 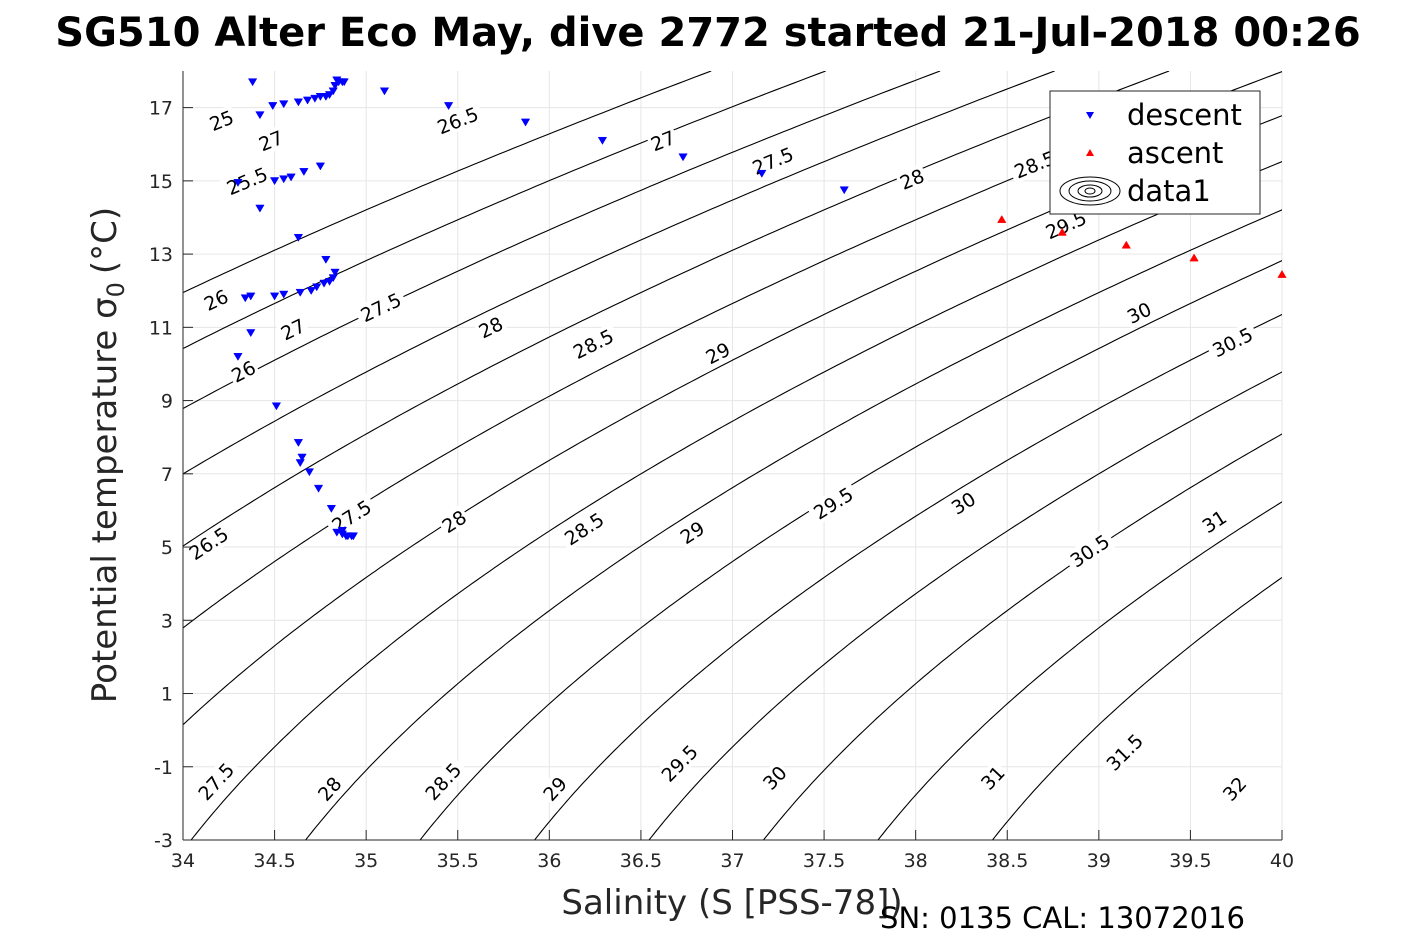 I want to click on legend-box, so click(x=1155, y=152).